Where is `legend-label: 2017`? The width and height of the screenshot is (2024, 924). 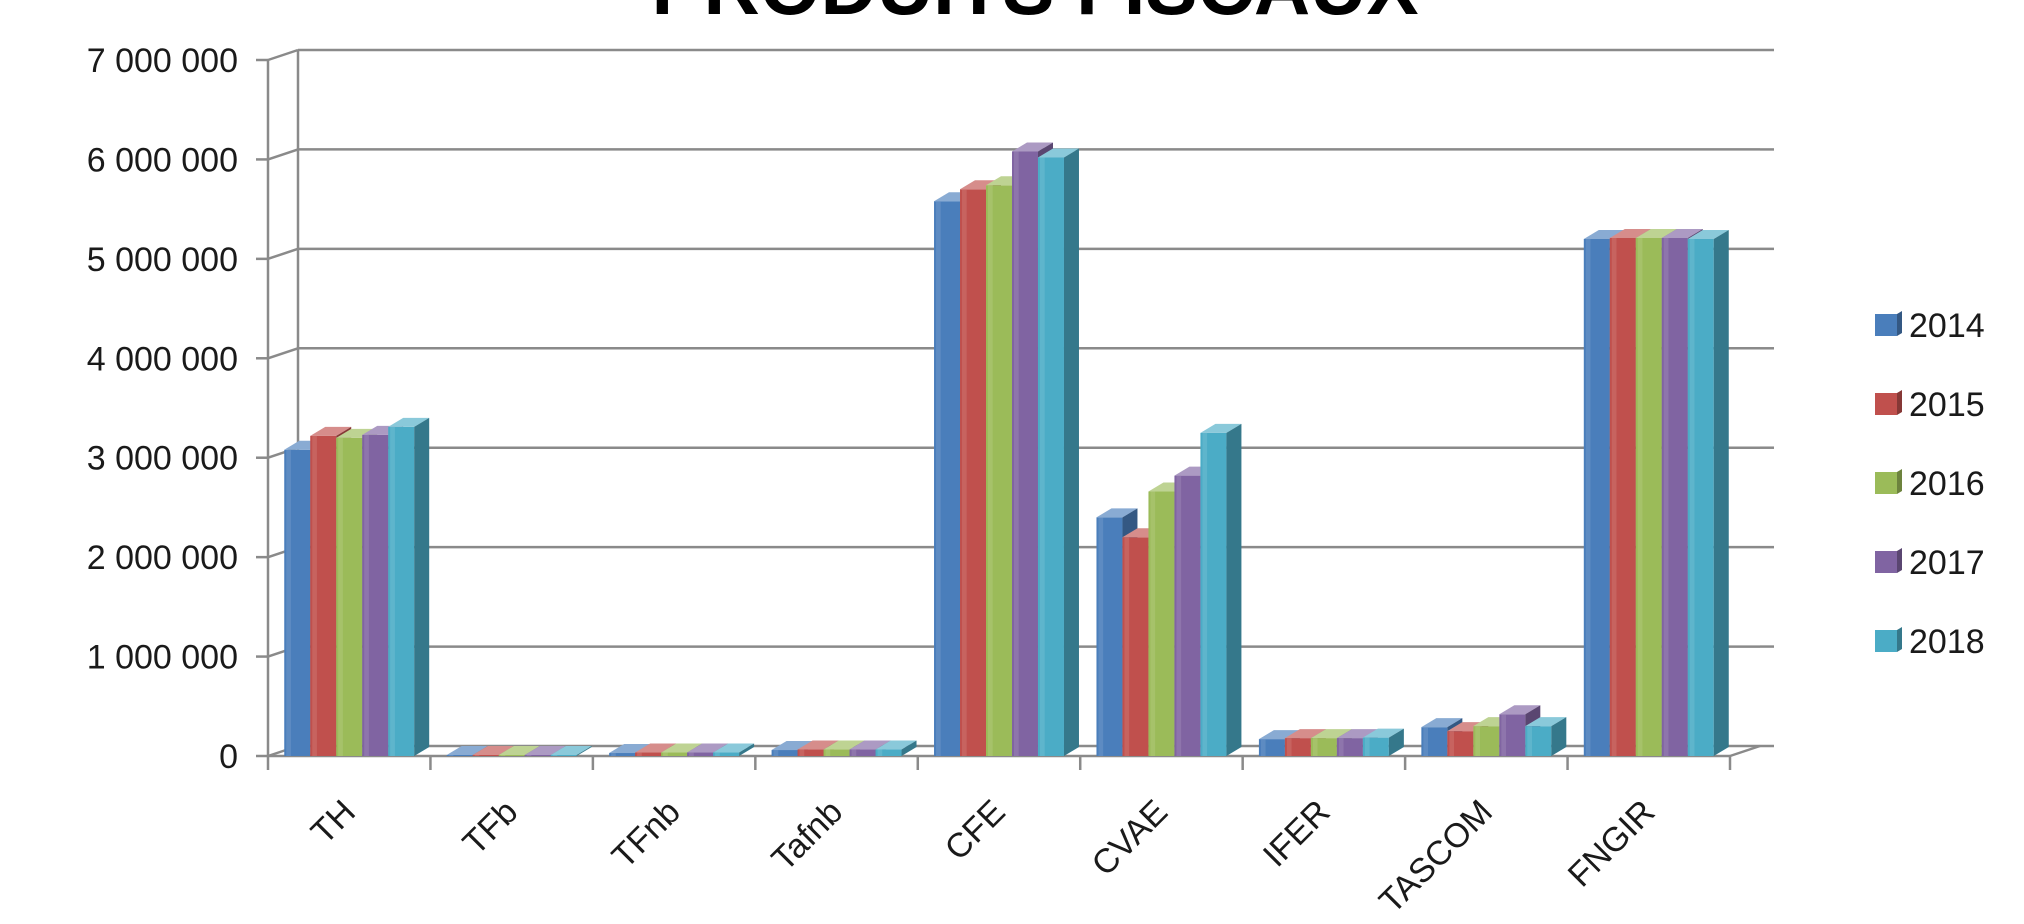 legend-label: 2017 is located at coordinates (1947, 563).